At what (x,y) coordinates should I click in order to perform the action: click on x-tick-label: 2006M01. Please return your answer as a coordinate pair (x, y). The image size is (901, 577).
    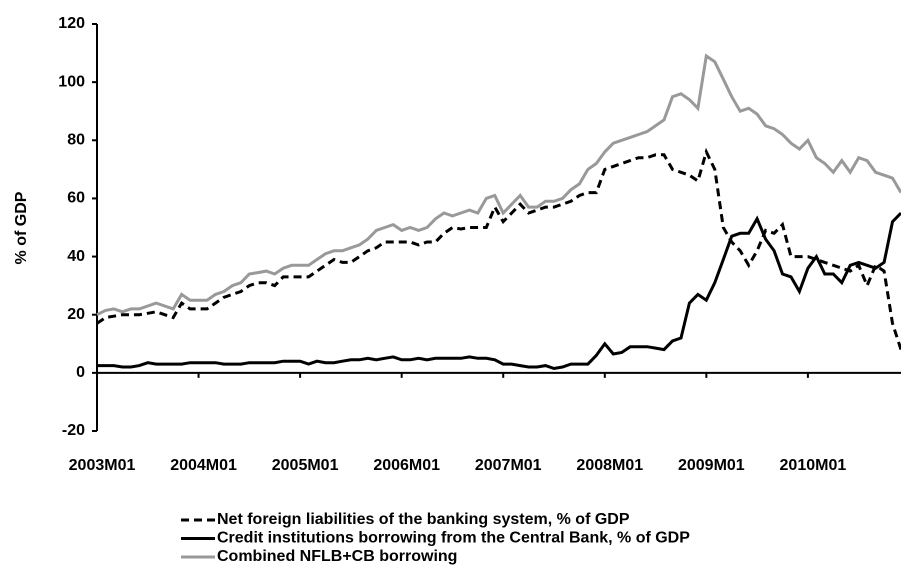
    Looking at the image, I should click on (406, 465).